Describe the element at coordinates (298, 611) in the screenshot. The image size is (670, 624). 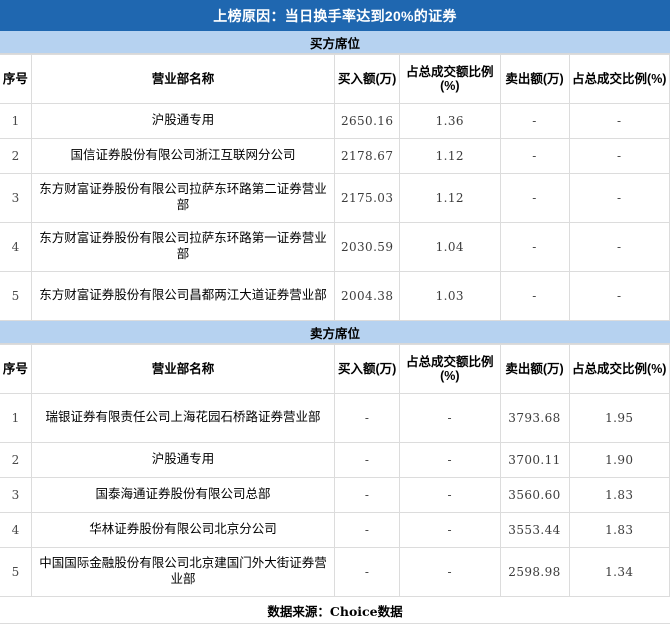
I see `data-source-label: 数据来源：` at that location.